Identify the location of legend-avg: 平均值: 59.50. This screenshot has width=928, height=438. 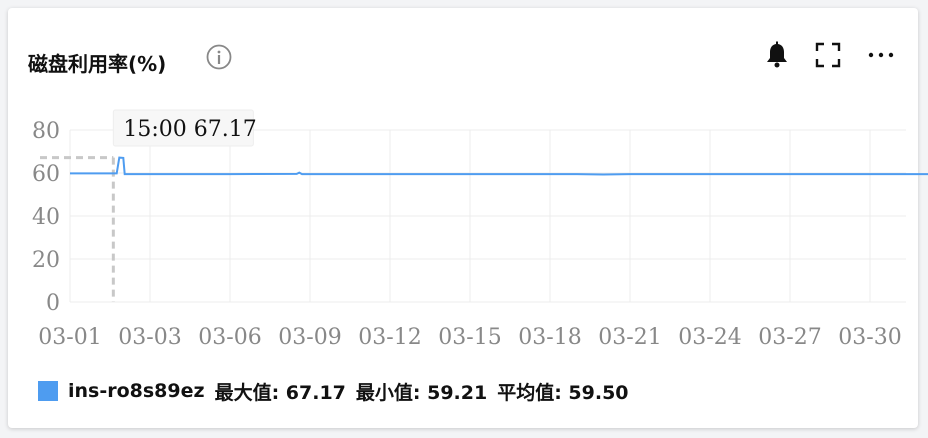
(563, 392).